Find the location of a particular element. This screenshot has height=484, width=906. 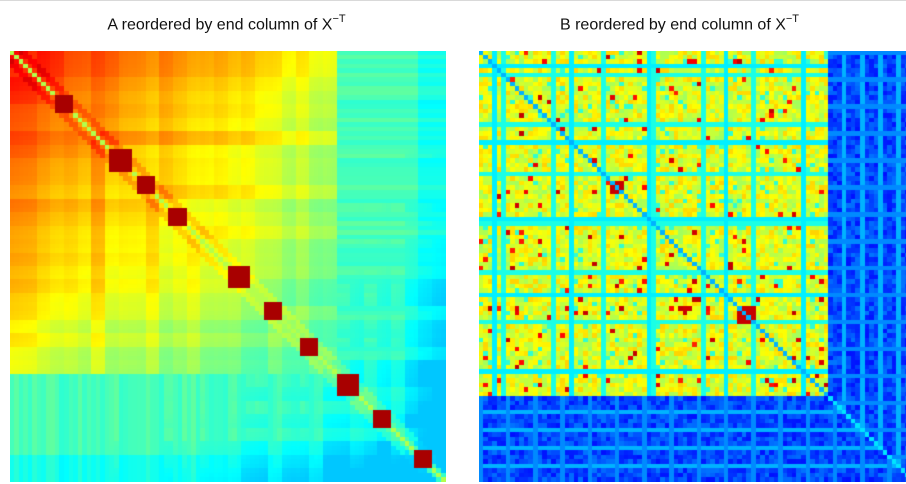

panel-a-title-text: A reordered by end column of X is located at coordinates (220, 25).